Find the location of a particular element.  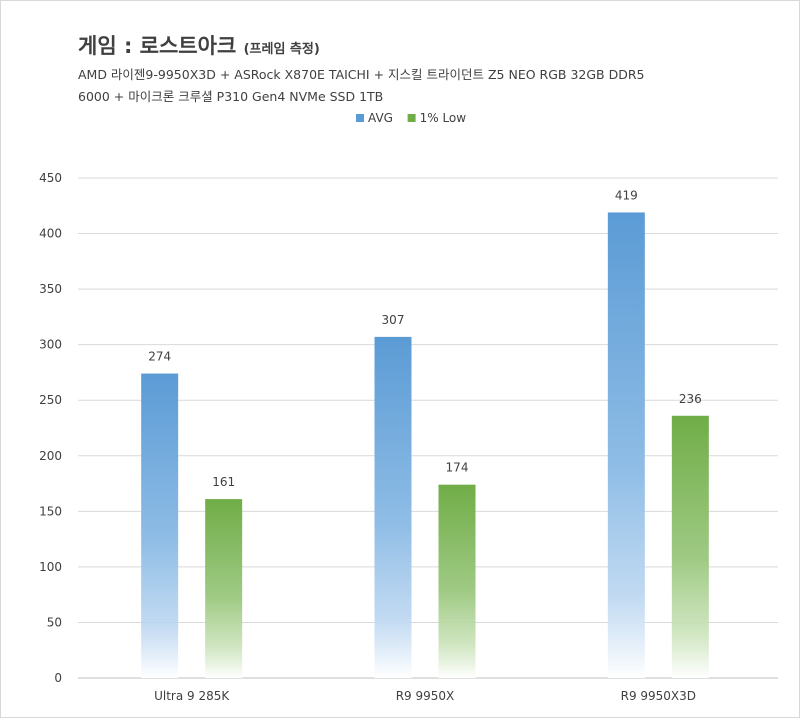

y-tick-label: 200 is located at coordinates (50, 456).